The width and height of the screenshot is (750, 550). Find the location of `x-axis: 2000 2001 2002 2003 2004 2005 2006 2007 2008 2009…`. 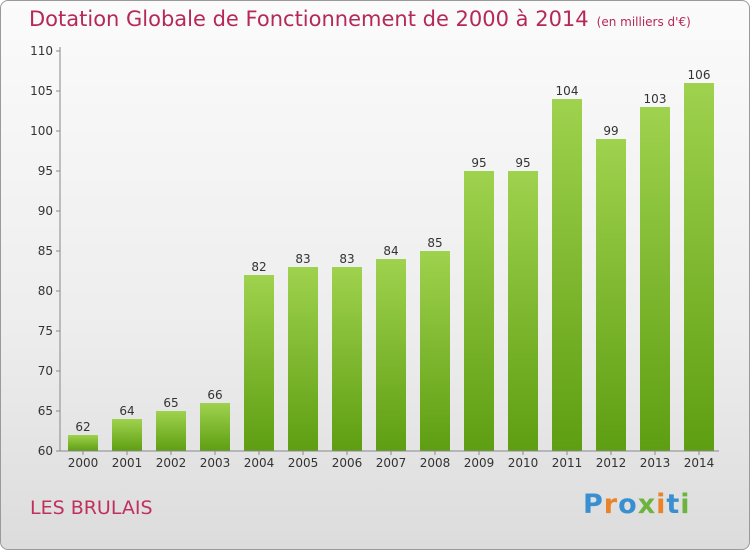

x-axis: 2000 2001 2002 2003 2004 2005 2006 2007 2008 2009… is located at coordinates (389, 460).